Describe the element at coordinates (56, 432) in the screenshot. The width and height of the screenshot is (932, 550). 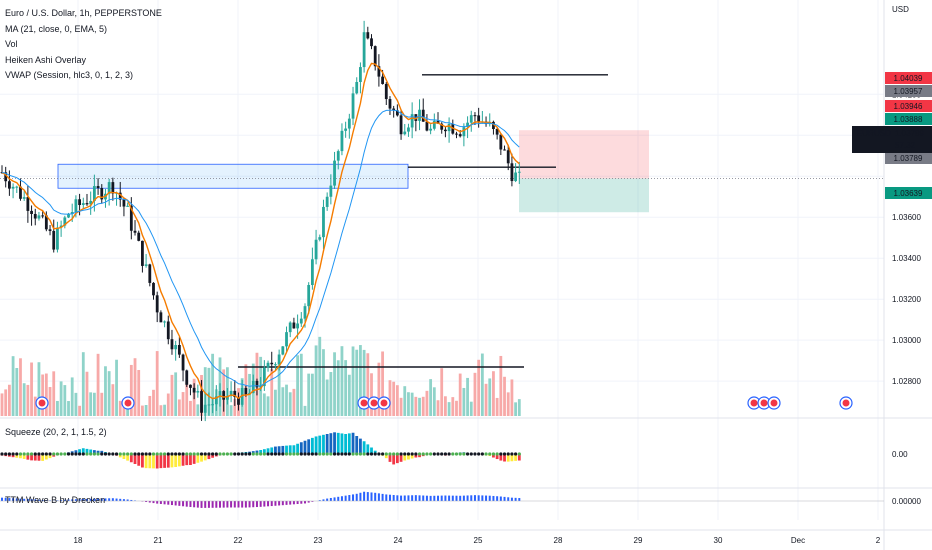
I see `squeeze-pane-label: Squeeze (20, 2, 1, 1.5, 2)` at that location.